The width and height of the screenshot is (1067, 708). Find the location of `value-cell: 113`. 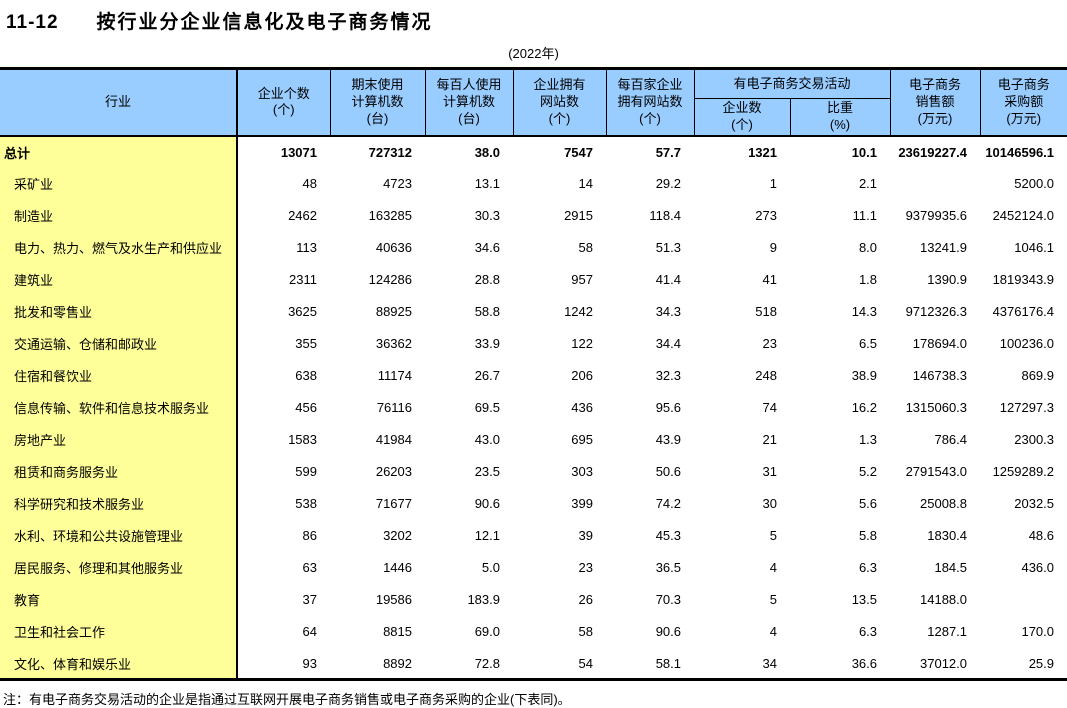

value-cell: 113 is located at coordinates (306, 248).